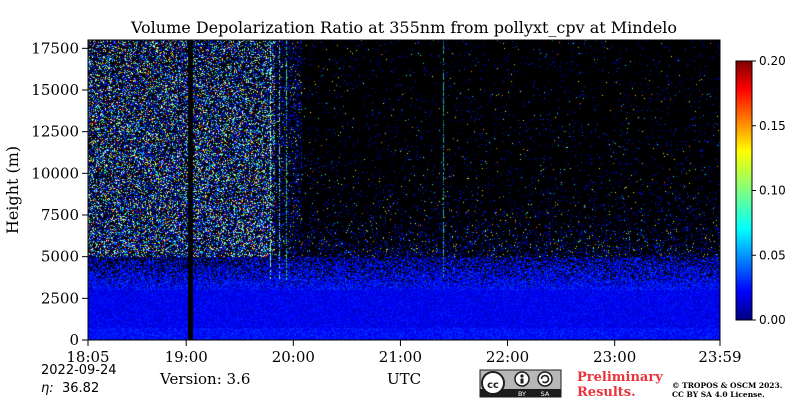 Image resolution: width=800 pixels, height=400 pixels. What do you see at coordinates (60, 215) in the screenshot?
I see `y-tick-label: 7500` at bounding box center [60, 215].